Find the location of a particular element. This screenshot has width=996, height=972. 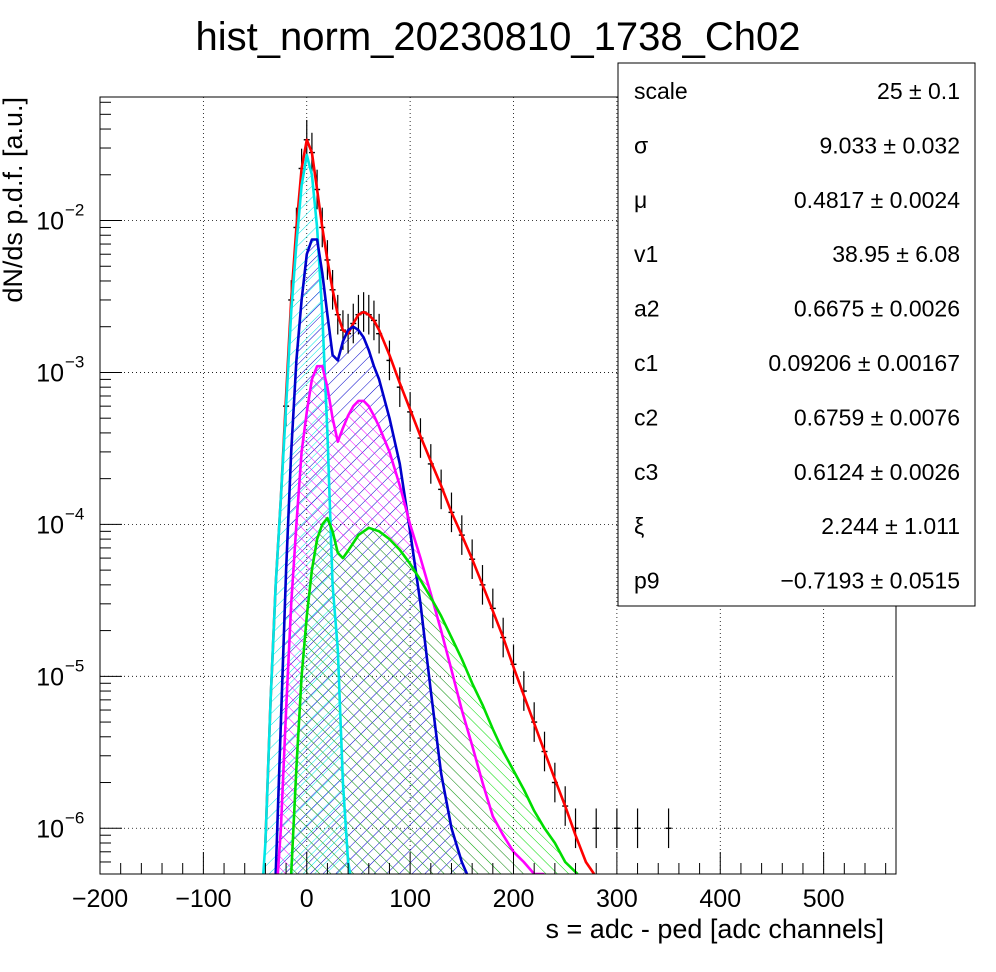

stat-value: 0.4817 ± 0.0024 is located at coordinates (877, 200).